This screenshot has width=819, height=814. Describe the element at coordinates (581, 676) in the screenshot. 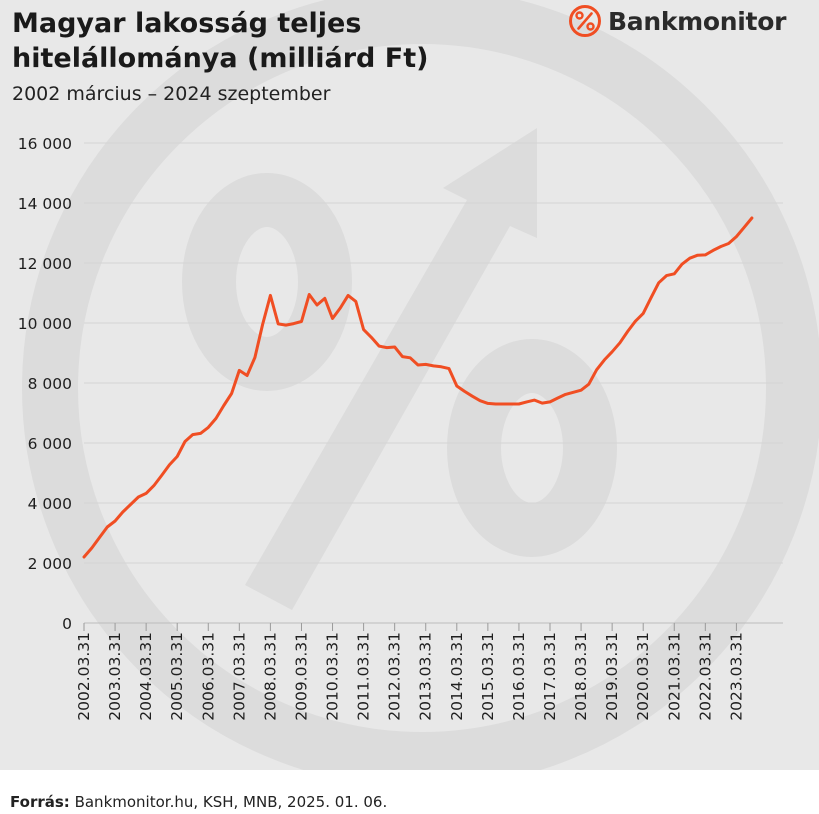

I see `x-tick-label: 2018.03.31` at that location.